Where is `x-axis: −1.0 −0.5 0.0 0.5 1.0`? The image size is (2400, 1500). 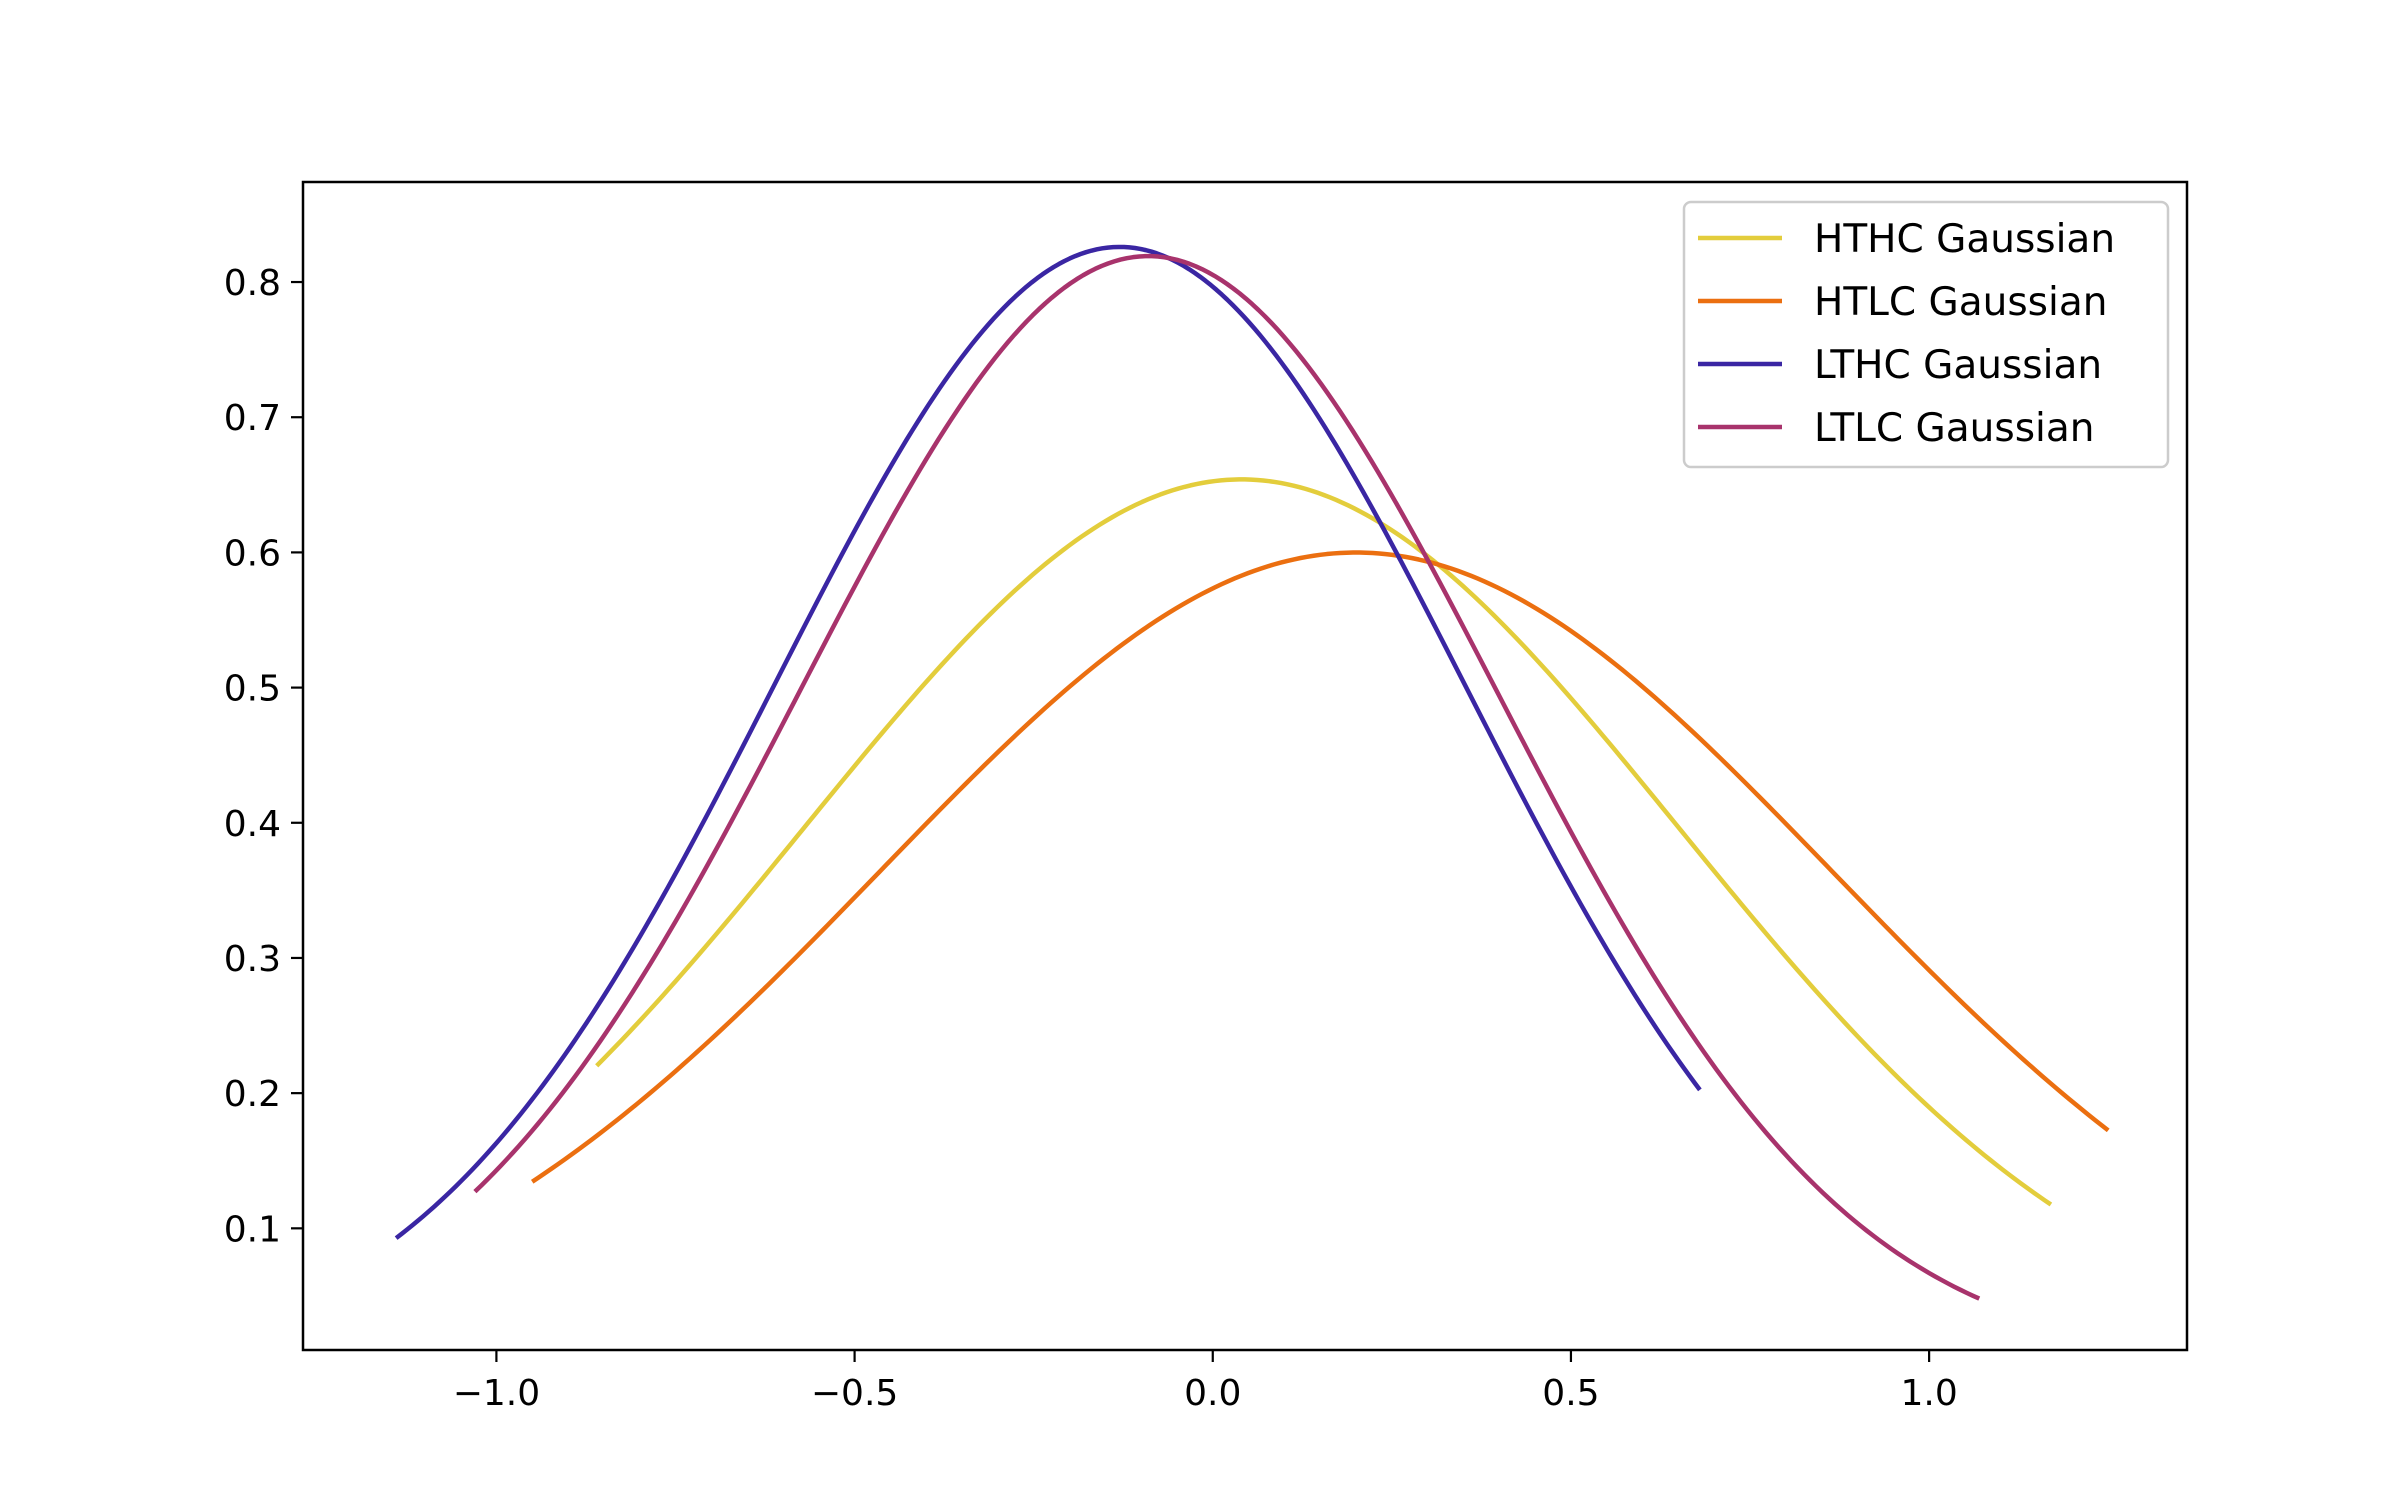
x-axis: −1.0 −0.5 0.0 0.5 1.0 is located at coordinates (1205, 1382).